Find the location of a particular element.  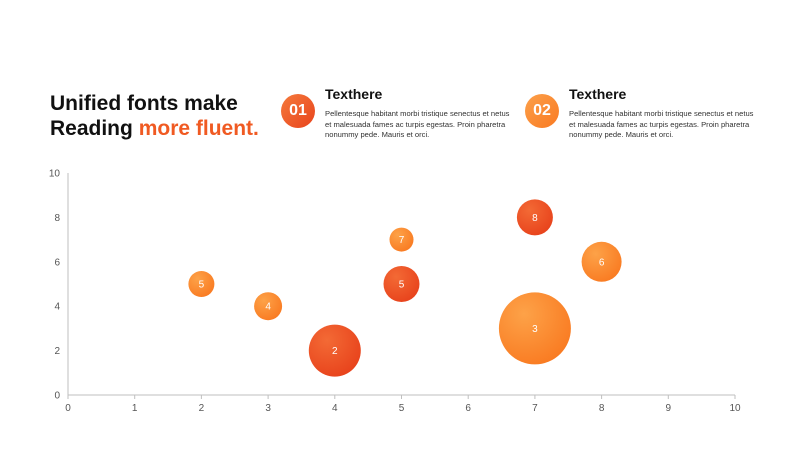

y-tick-label: 2 is located at coordinates (57, 351).